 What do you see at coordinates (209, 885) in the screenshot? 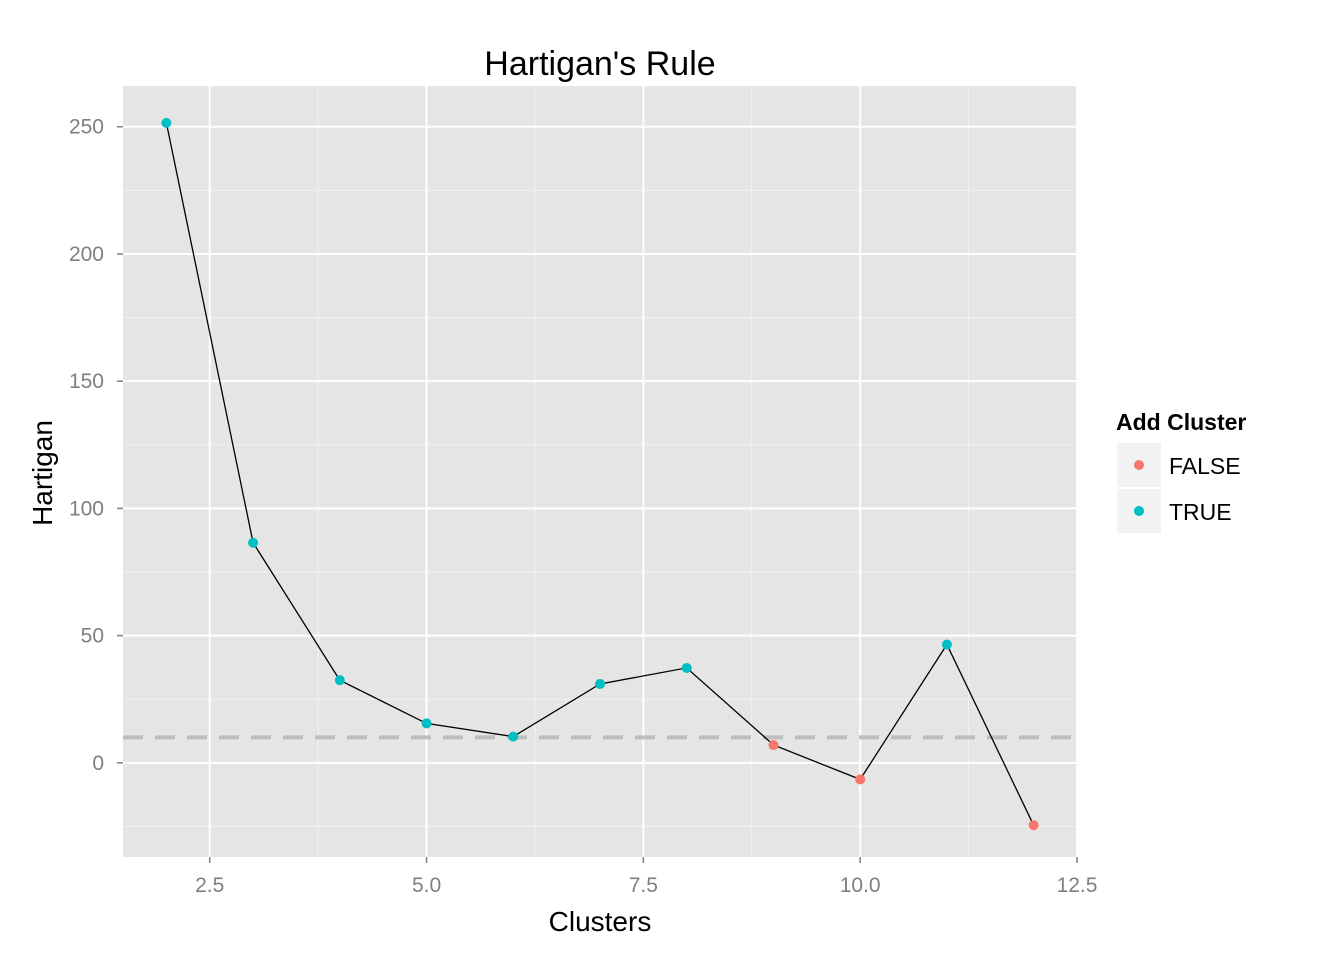
I see `x-tick-label: 2.5` at bounding box center [209, 885].